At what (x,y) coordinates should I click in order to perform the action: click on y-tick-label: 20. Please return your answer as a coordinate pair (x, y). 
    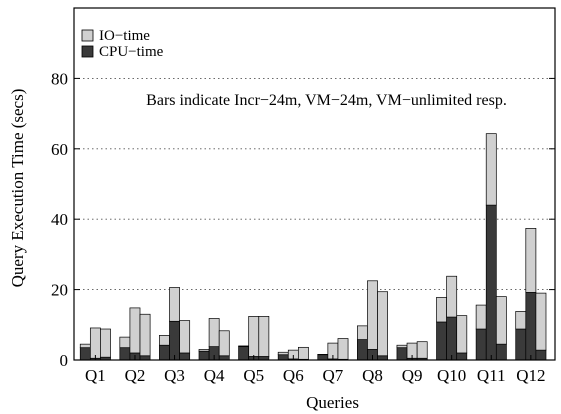
    Looking at the image, I should click on (59, 290).